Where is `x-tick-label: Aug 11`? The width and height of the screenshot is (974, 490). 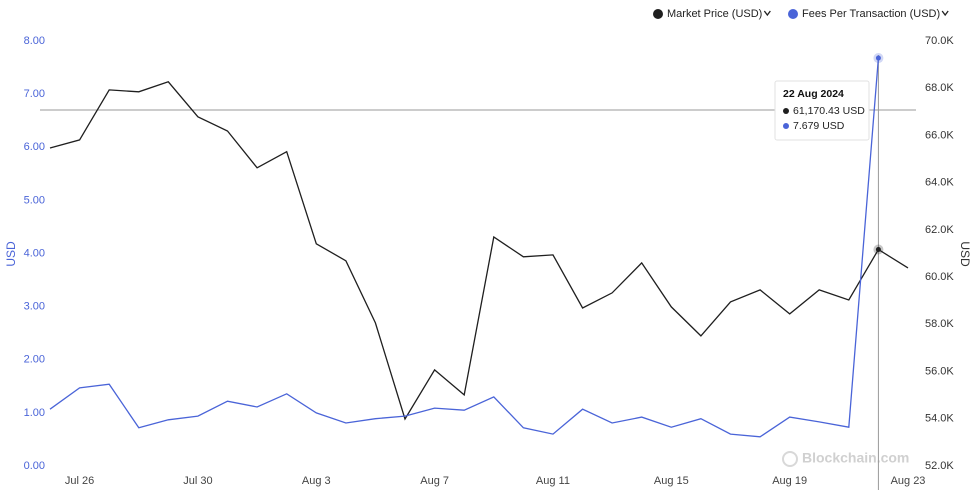 x-tick-label: Aug 11 is located at coordinates (553, 481).